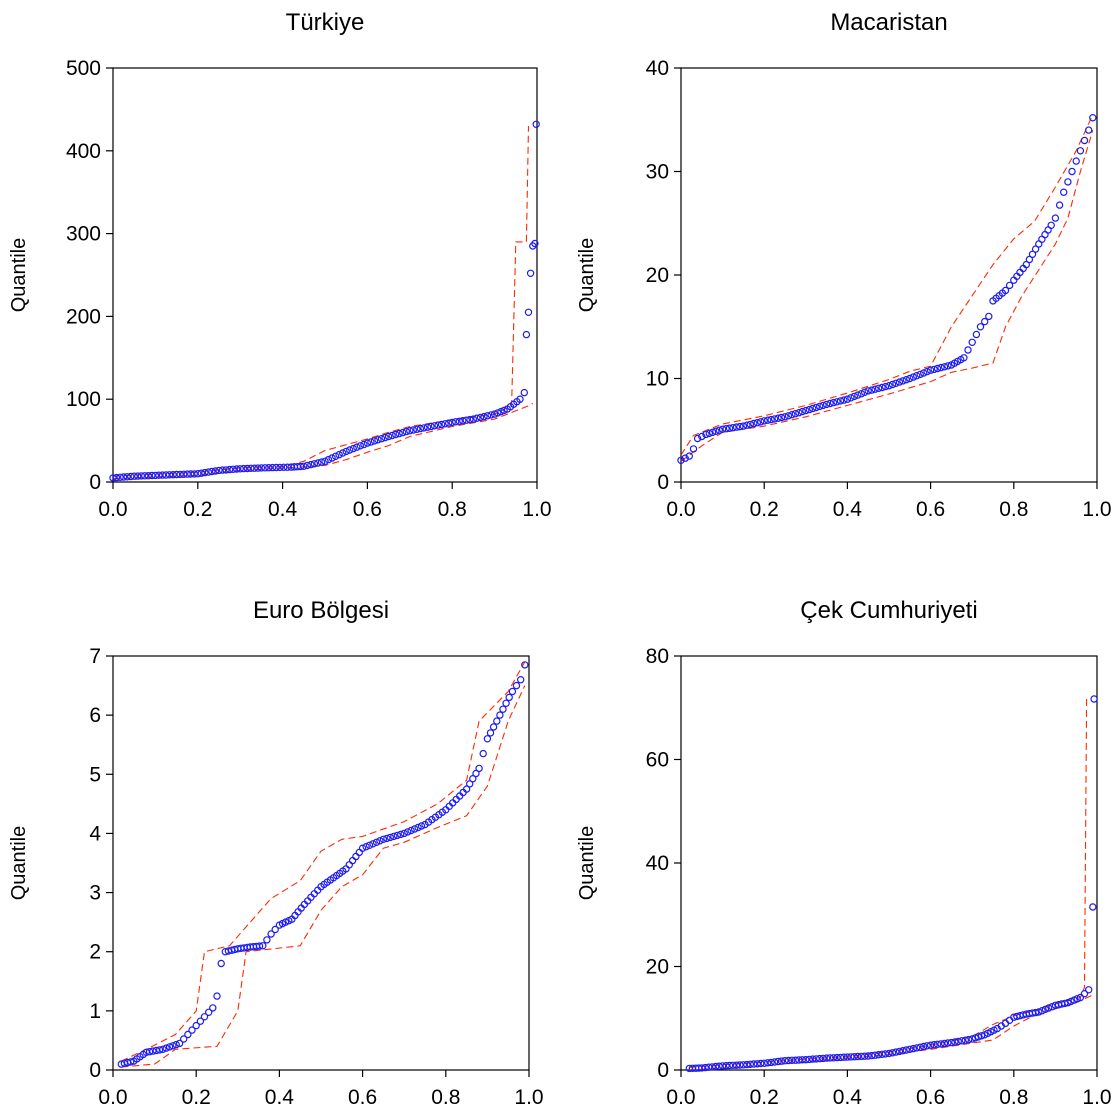 The image size is (1111, 1113). I want to click on panel-title: Euro Bölgesi, so click(321, 610).